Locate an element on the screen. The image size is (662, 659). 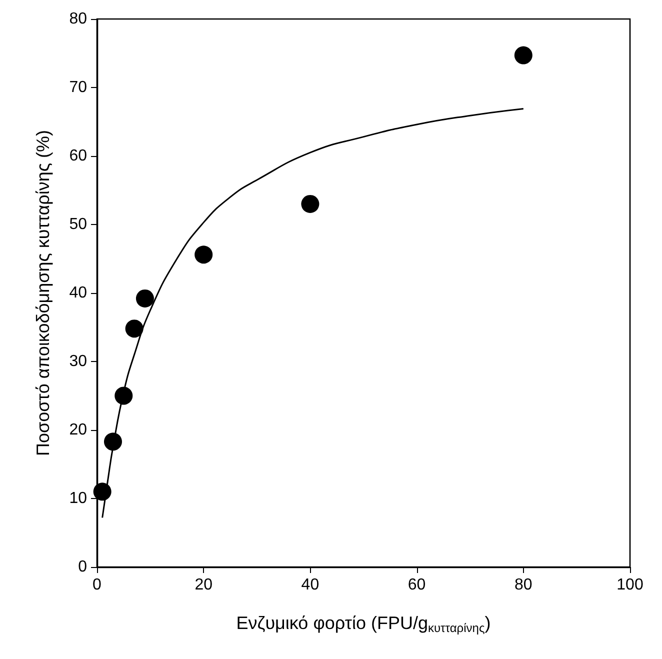
x-tick-label: 80 is located at coordinates (523, 585).